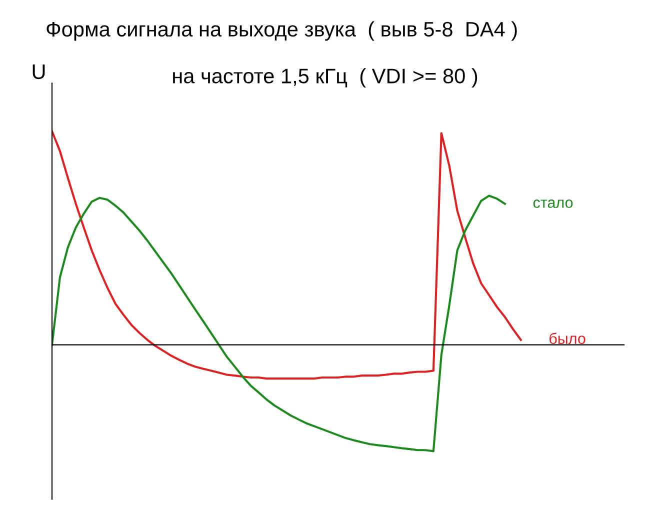 This screenshot has height=520, width=650. Describe the element at coordinates (38, 72) in the screenshot. I see `y-axis-title: U` at that location.